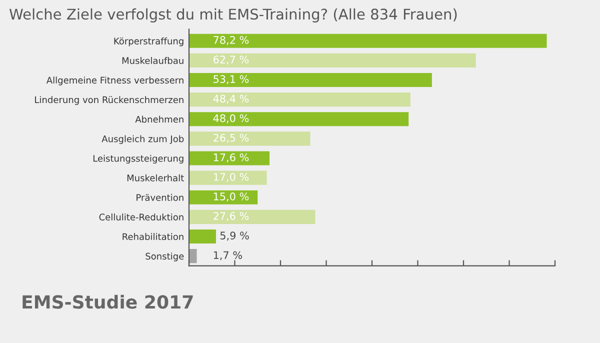 The width and height of the screenshot is (600, 343). Describe the element at coordinates (231, 197) in the screenshot. I see `data-label: 15,0 %` at that location.